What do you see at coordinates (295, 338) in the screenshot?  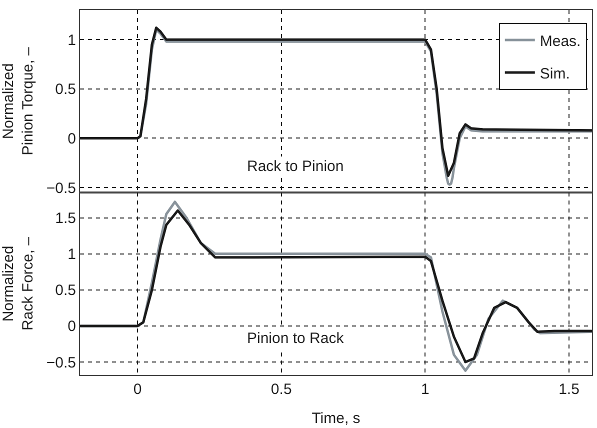 I see `annotation: Pinion to Rack` at bounding box center [295, 338].